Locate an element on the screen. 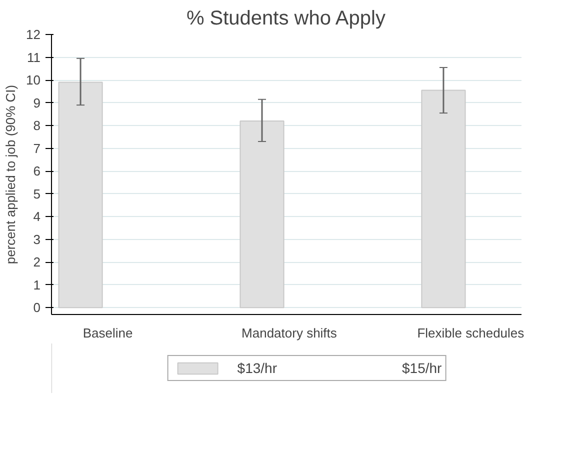  x-tick-label: Flexible schedules is located at coordinates (471, 333).